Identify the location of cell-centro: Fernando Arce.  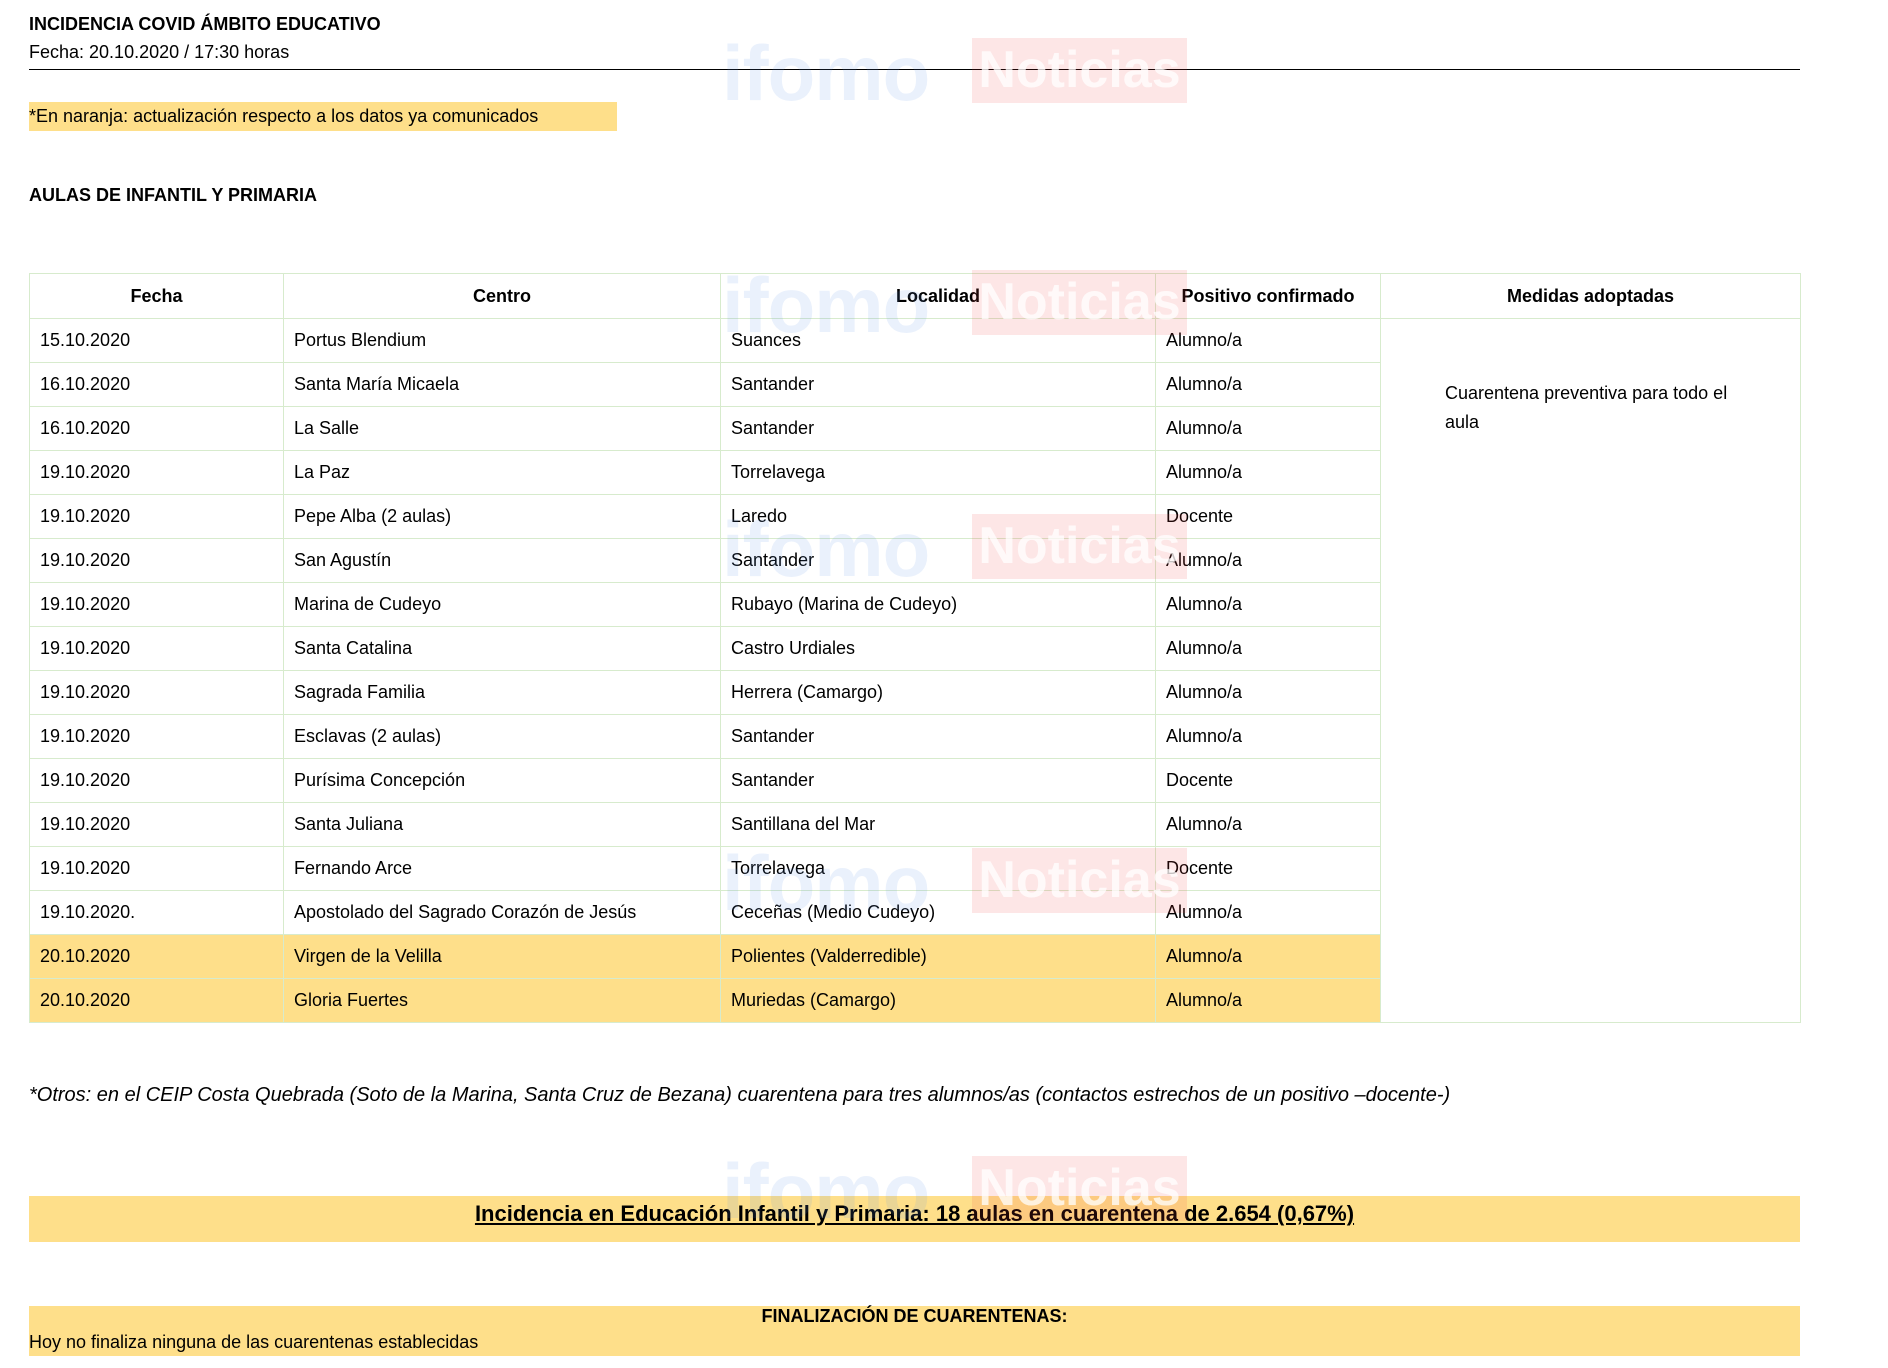
(502, 868).